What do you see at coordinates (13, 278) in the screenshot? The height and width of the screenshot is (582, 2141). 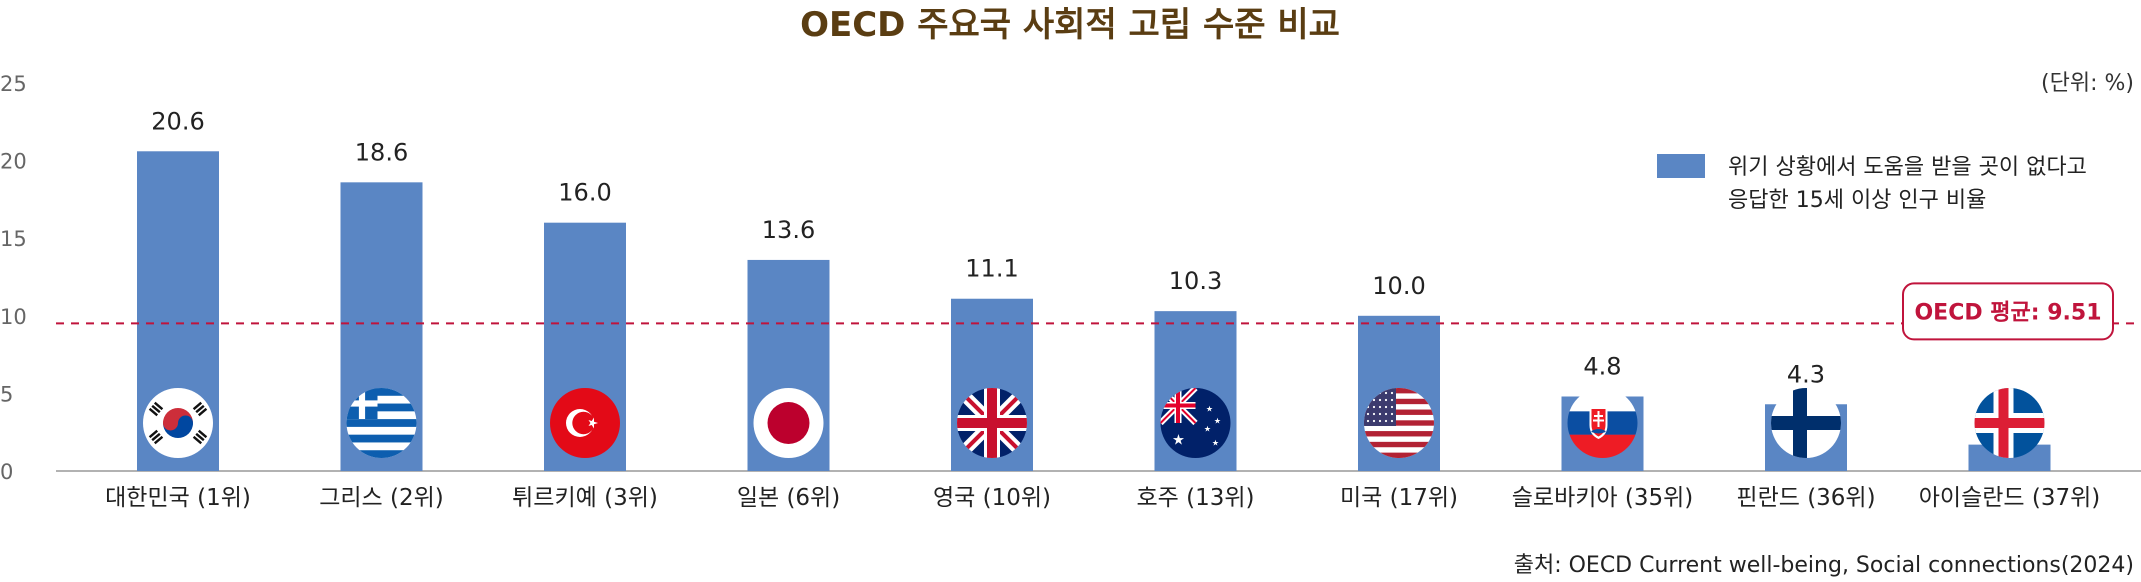 I see `y-axis: 0 5 10 15 20 25` at bounding box center [13, 278].